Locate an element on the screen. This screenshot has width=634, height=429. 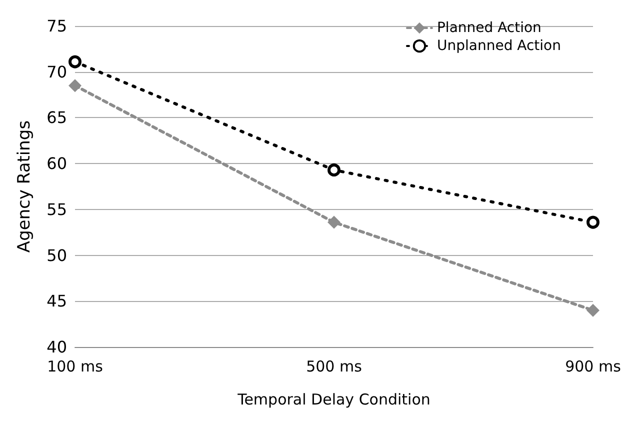
legend-label: Unplanned Action is located at coordinates (499, 46).